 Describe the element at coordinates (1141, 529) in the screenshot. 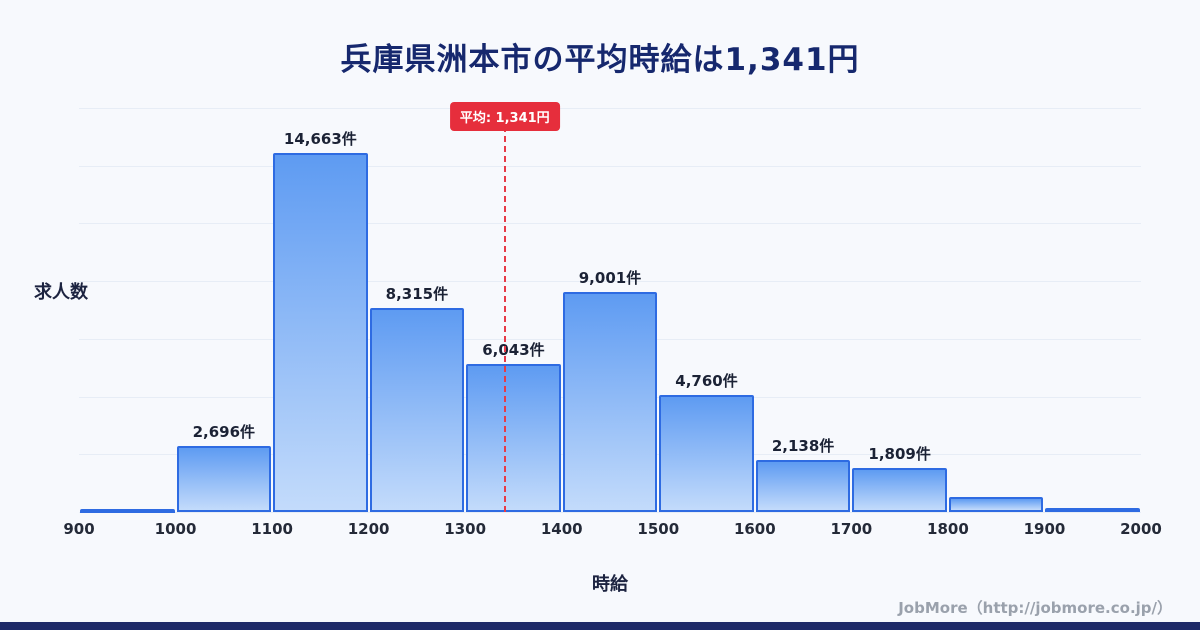

I see `x-tick-label: 2000` at that location.